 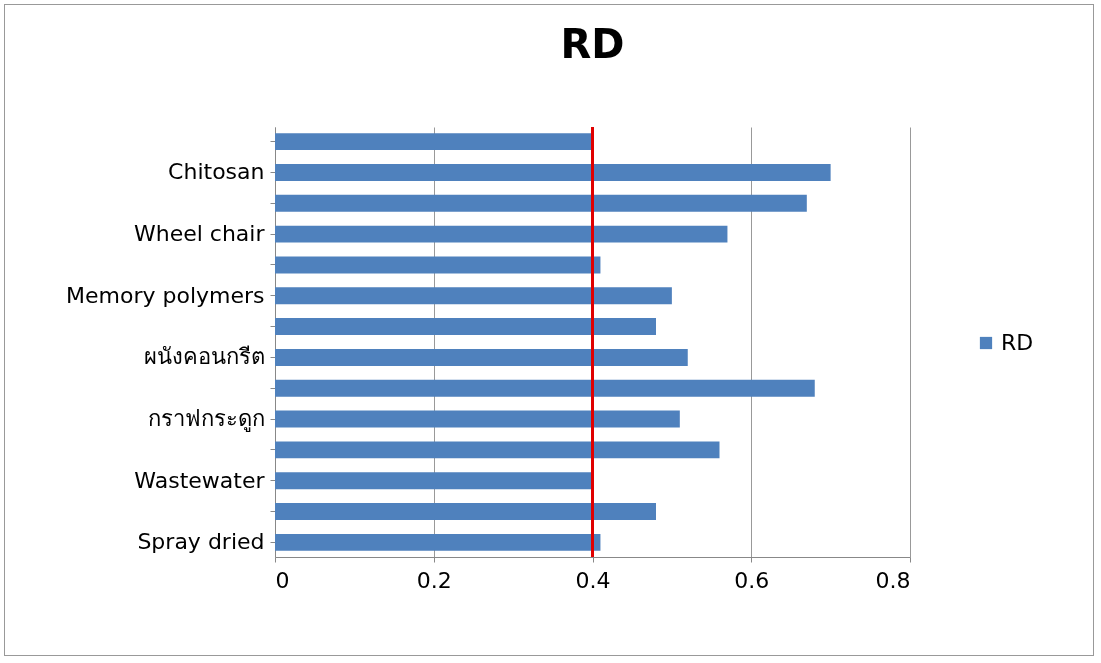 I want to click on y-tick-label: Spray dried, so click(x=201, y=542).